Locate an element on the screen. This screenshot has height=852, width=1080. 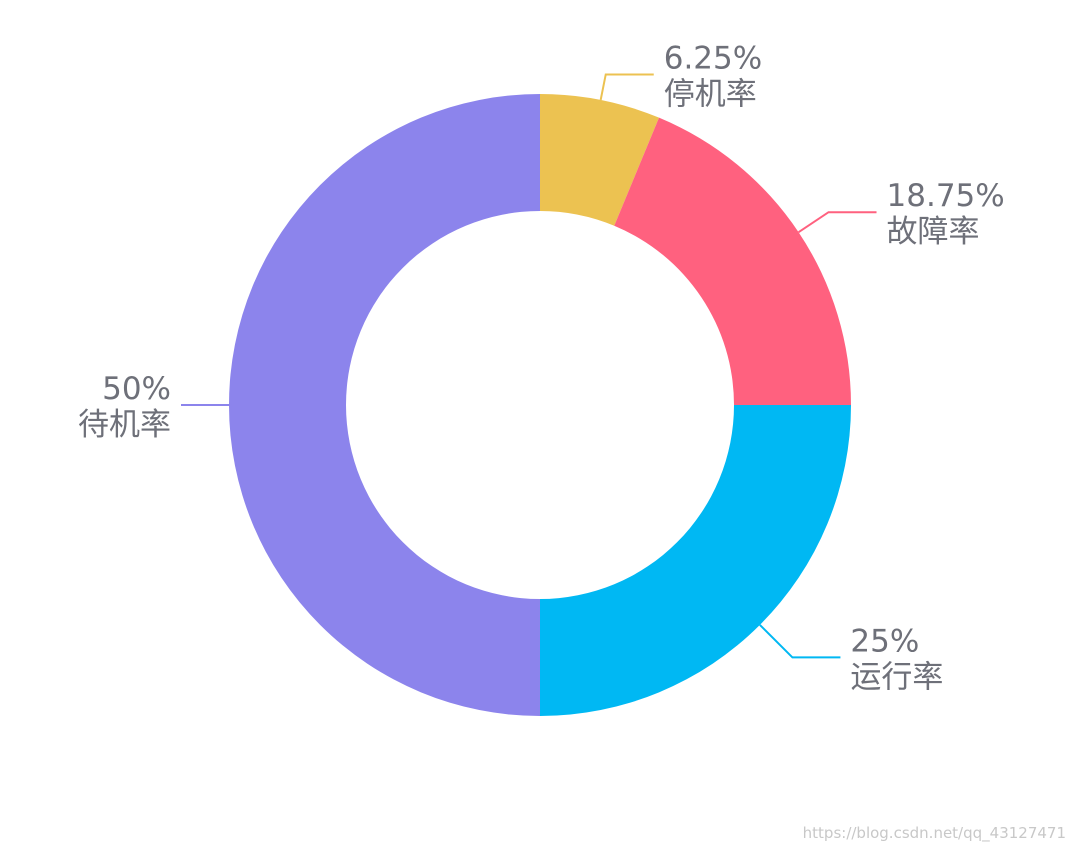
slice-label-2: 18.75%故障率 is located at coordinates (946, 214).